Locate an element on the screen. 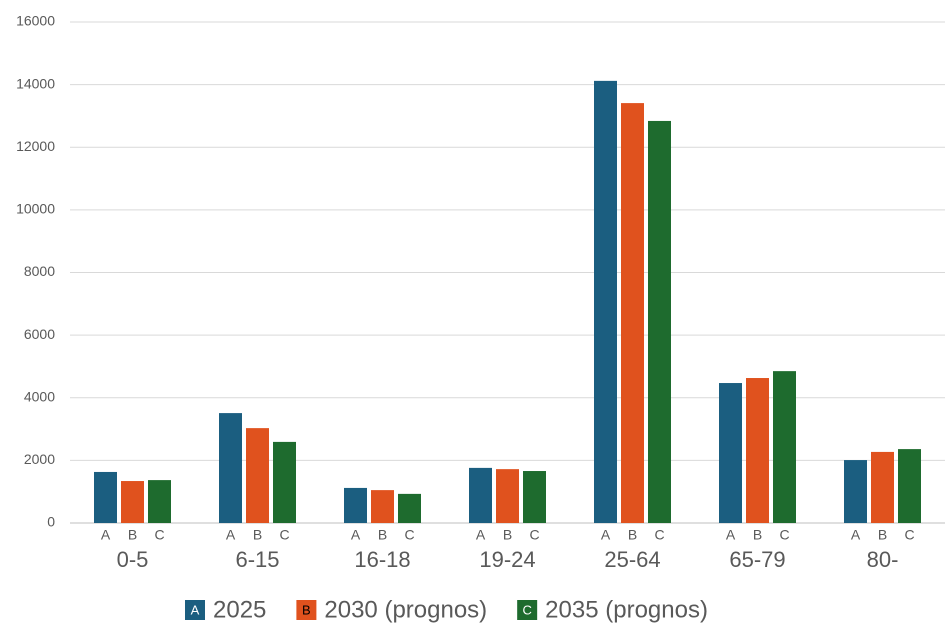 The image size is (945, 628). x-tick-label: 16-18 is located at coordinates (382, 559).